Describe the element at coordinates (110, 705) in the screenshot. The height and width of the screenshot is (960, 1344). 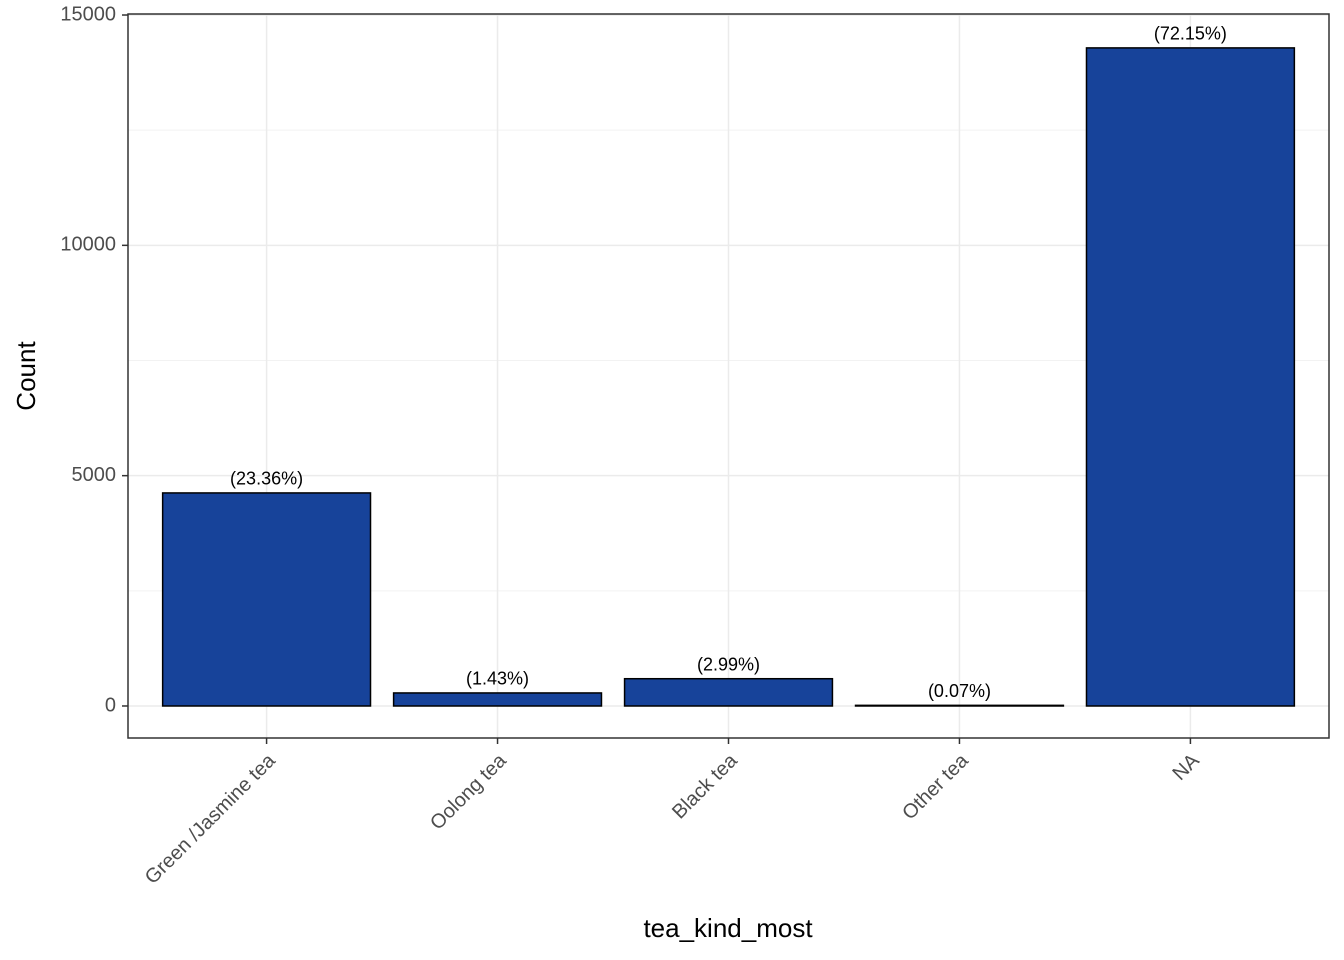
I see `y-tick-label: 0` at that location.